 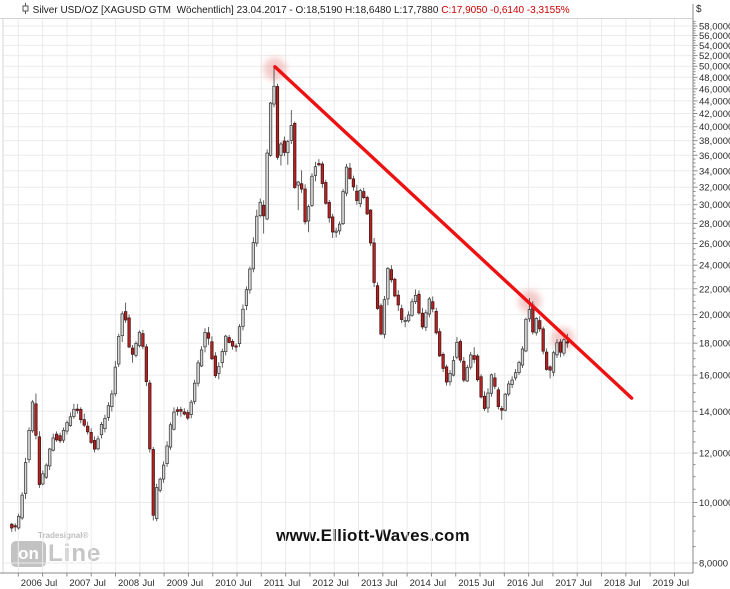 What do you see at coordinates (714, 344) in the screenshot?
I see `y-tick-label: 18,0000` at bounding box center [714, 344].